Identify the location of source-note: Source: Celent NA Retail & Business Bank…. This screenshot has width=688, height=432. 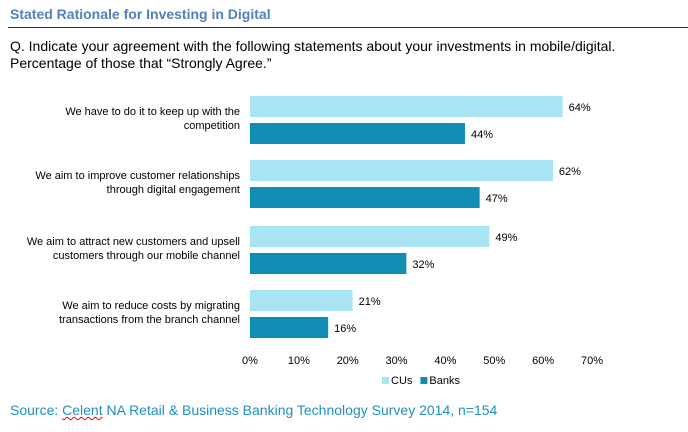
(253, 410).